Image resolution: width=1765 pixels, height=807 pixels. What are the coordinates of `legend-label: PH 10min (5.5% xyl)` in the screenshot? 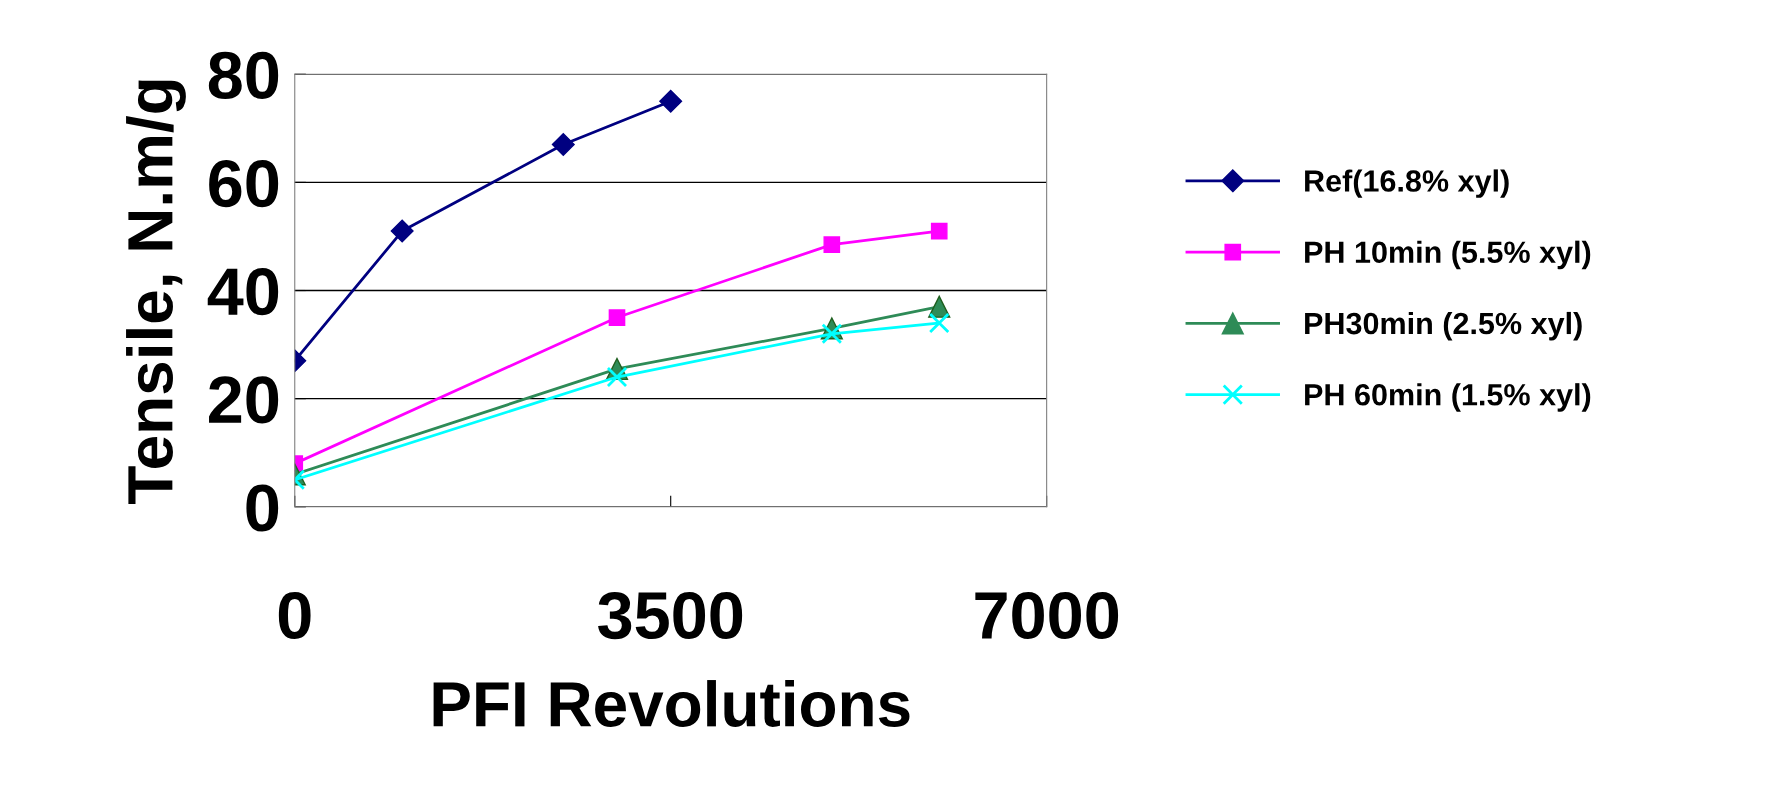 It's located at (1448, 255).